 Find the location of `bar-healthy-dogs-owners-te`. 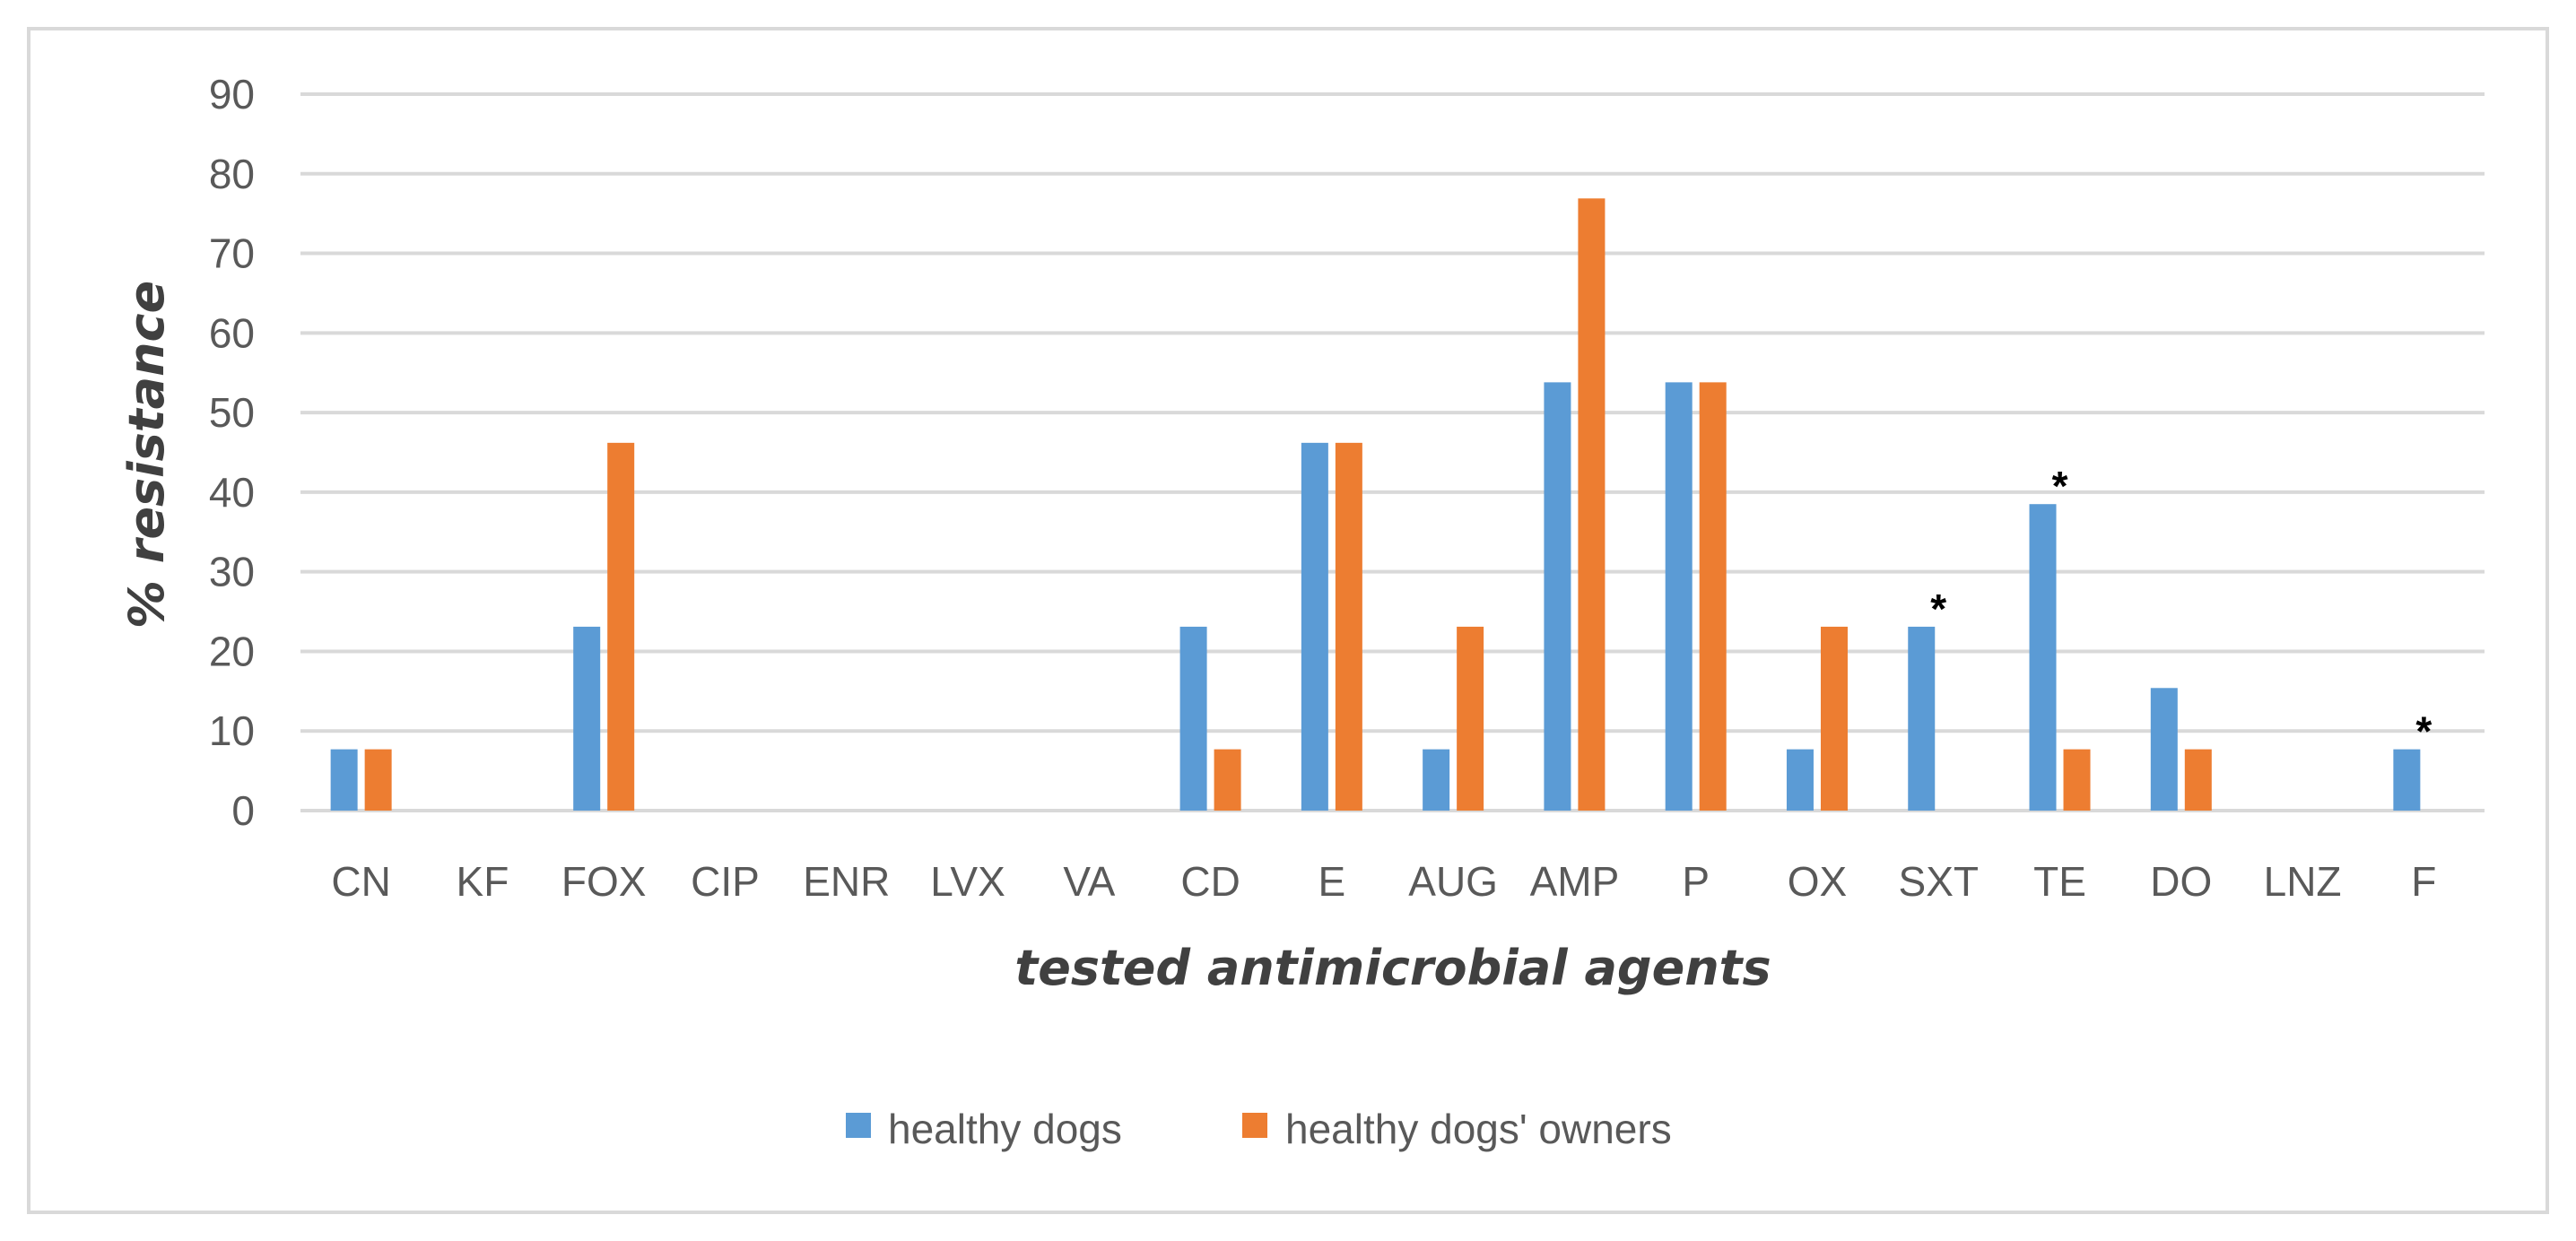

bar-healthy-dogs-owners-te is located at coordinates (2077, 780).